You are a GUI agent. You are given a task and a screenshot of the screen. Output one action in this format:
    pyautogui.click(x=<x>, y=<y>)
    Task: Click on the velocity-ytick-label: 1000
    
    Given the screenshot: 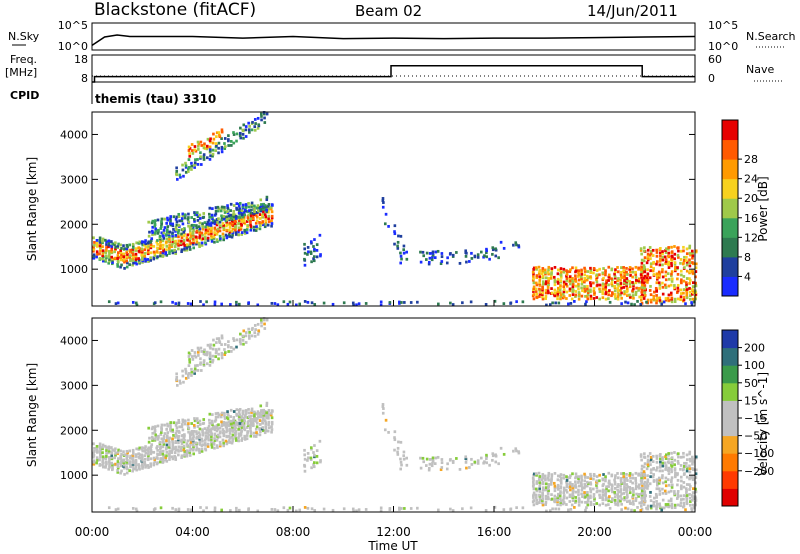 What is the action you would take?
    pyautogui.click(x=74, y=475)
    